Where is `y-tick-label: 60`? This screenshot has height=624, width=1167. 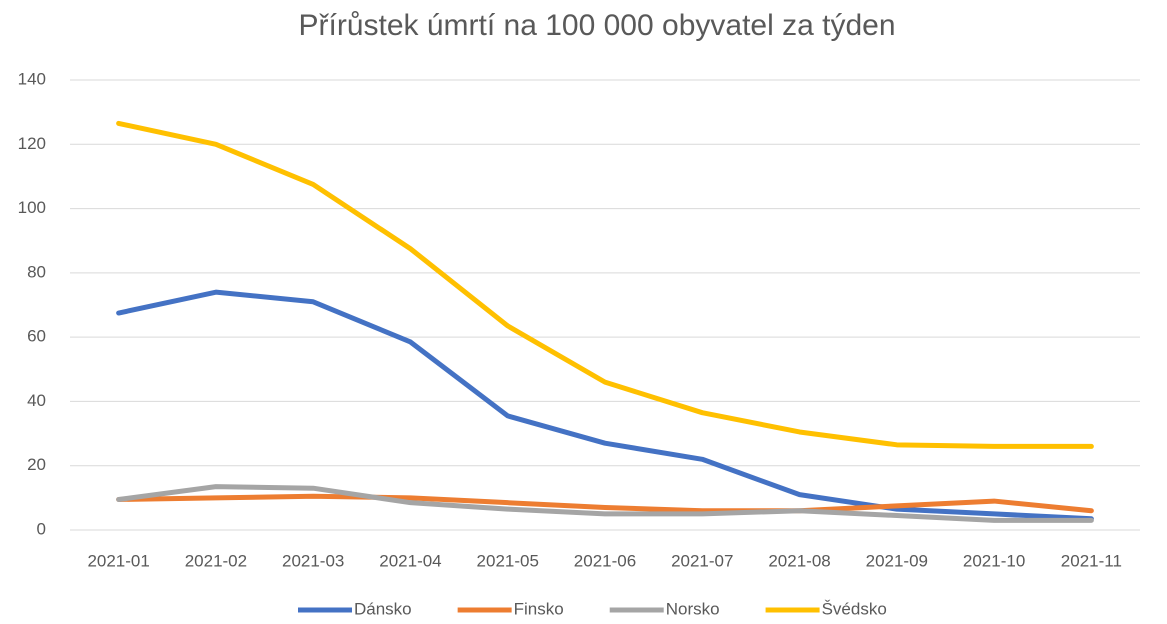 y-tick-label: 60 is located at coordinates (36, 336).